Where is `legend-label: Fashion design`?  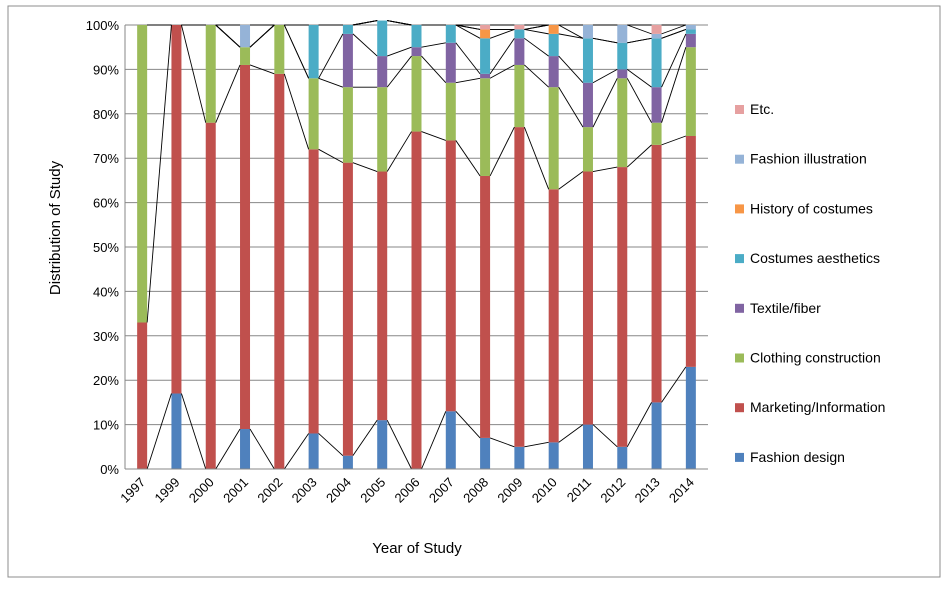 legend-label: Fashion design is located at coordinates (797, 457).